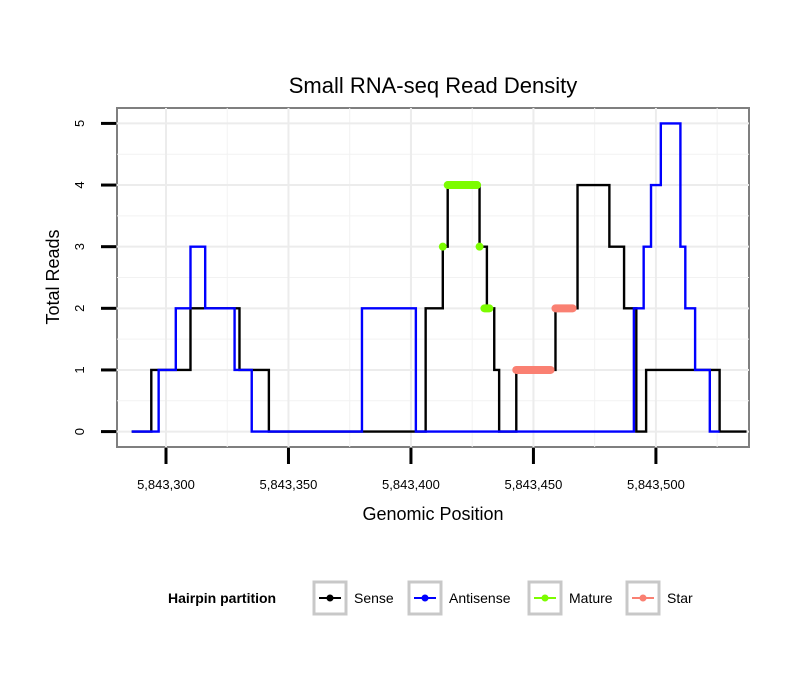 This screenshot has width=810, height=690. I want to click on legend-key-dot-mature, so click(545, 598).